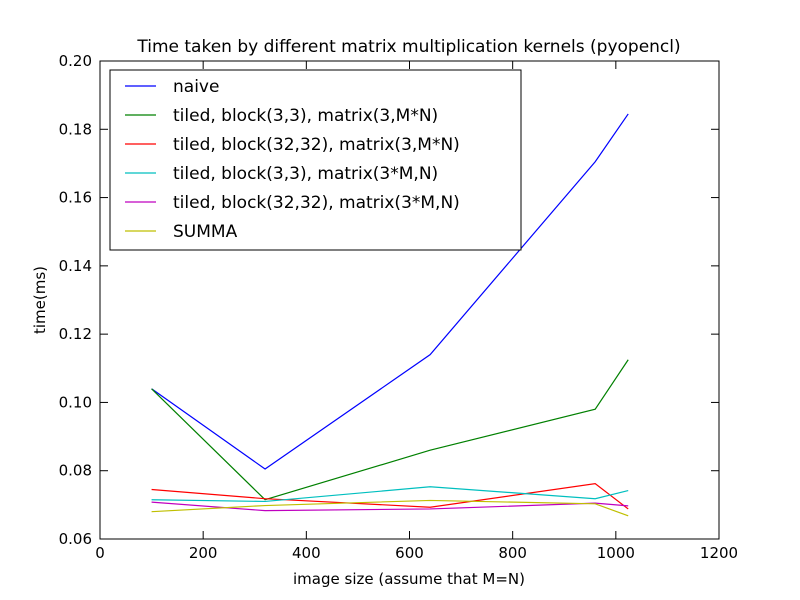 Image resolution: width=800 pixels, height=600 pixels. I want to click on legend-label-summa: SUMMA, so click(205, 232).